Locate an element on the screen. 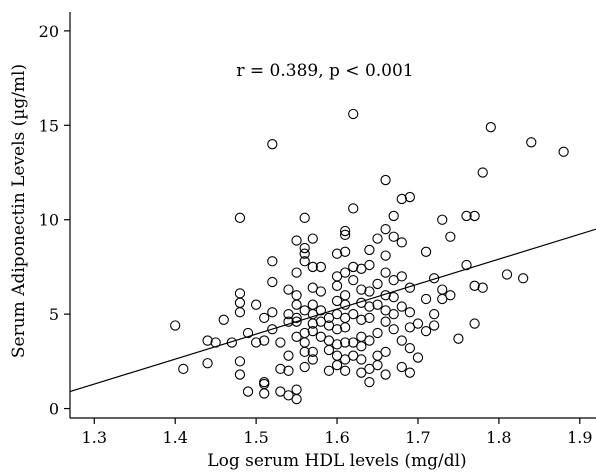 This screenshot has height=473, width=596. y-tick-label: 10 is located at coordinates (49, 220).